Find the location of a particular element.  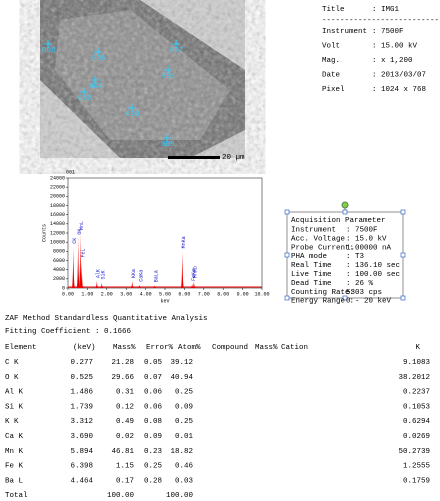

y-tick-label: 14000 is located at coordinates (57, 224).